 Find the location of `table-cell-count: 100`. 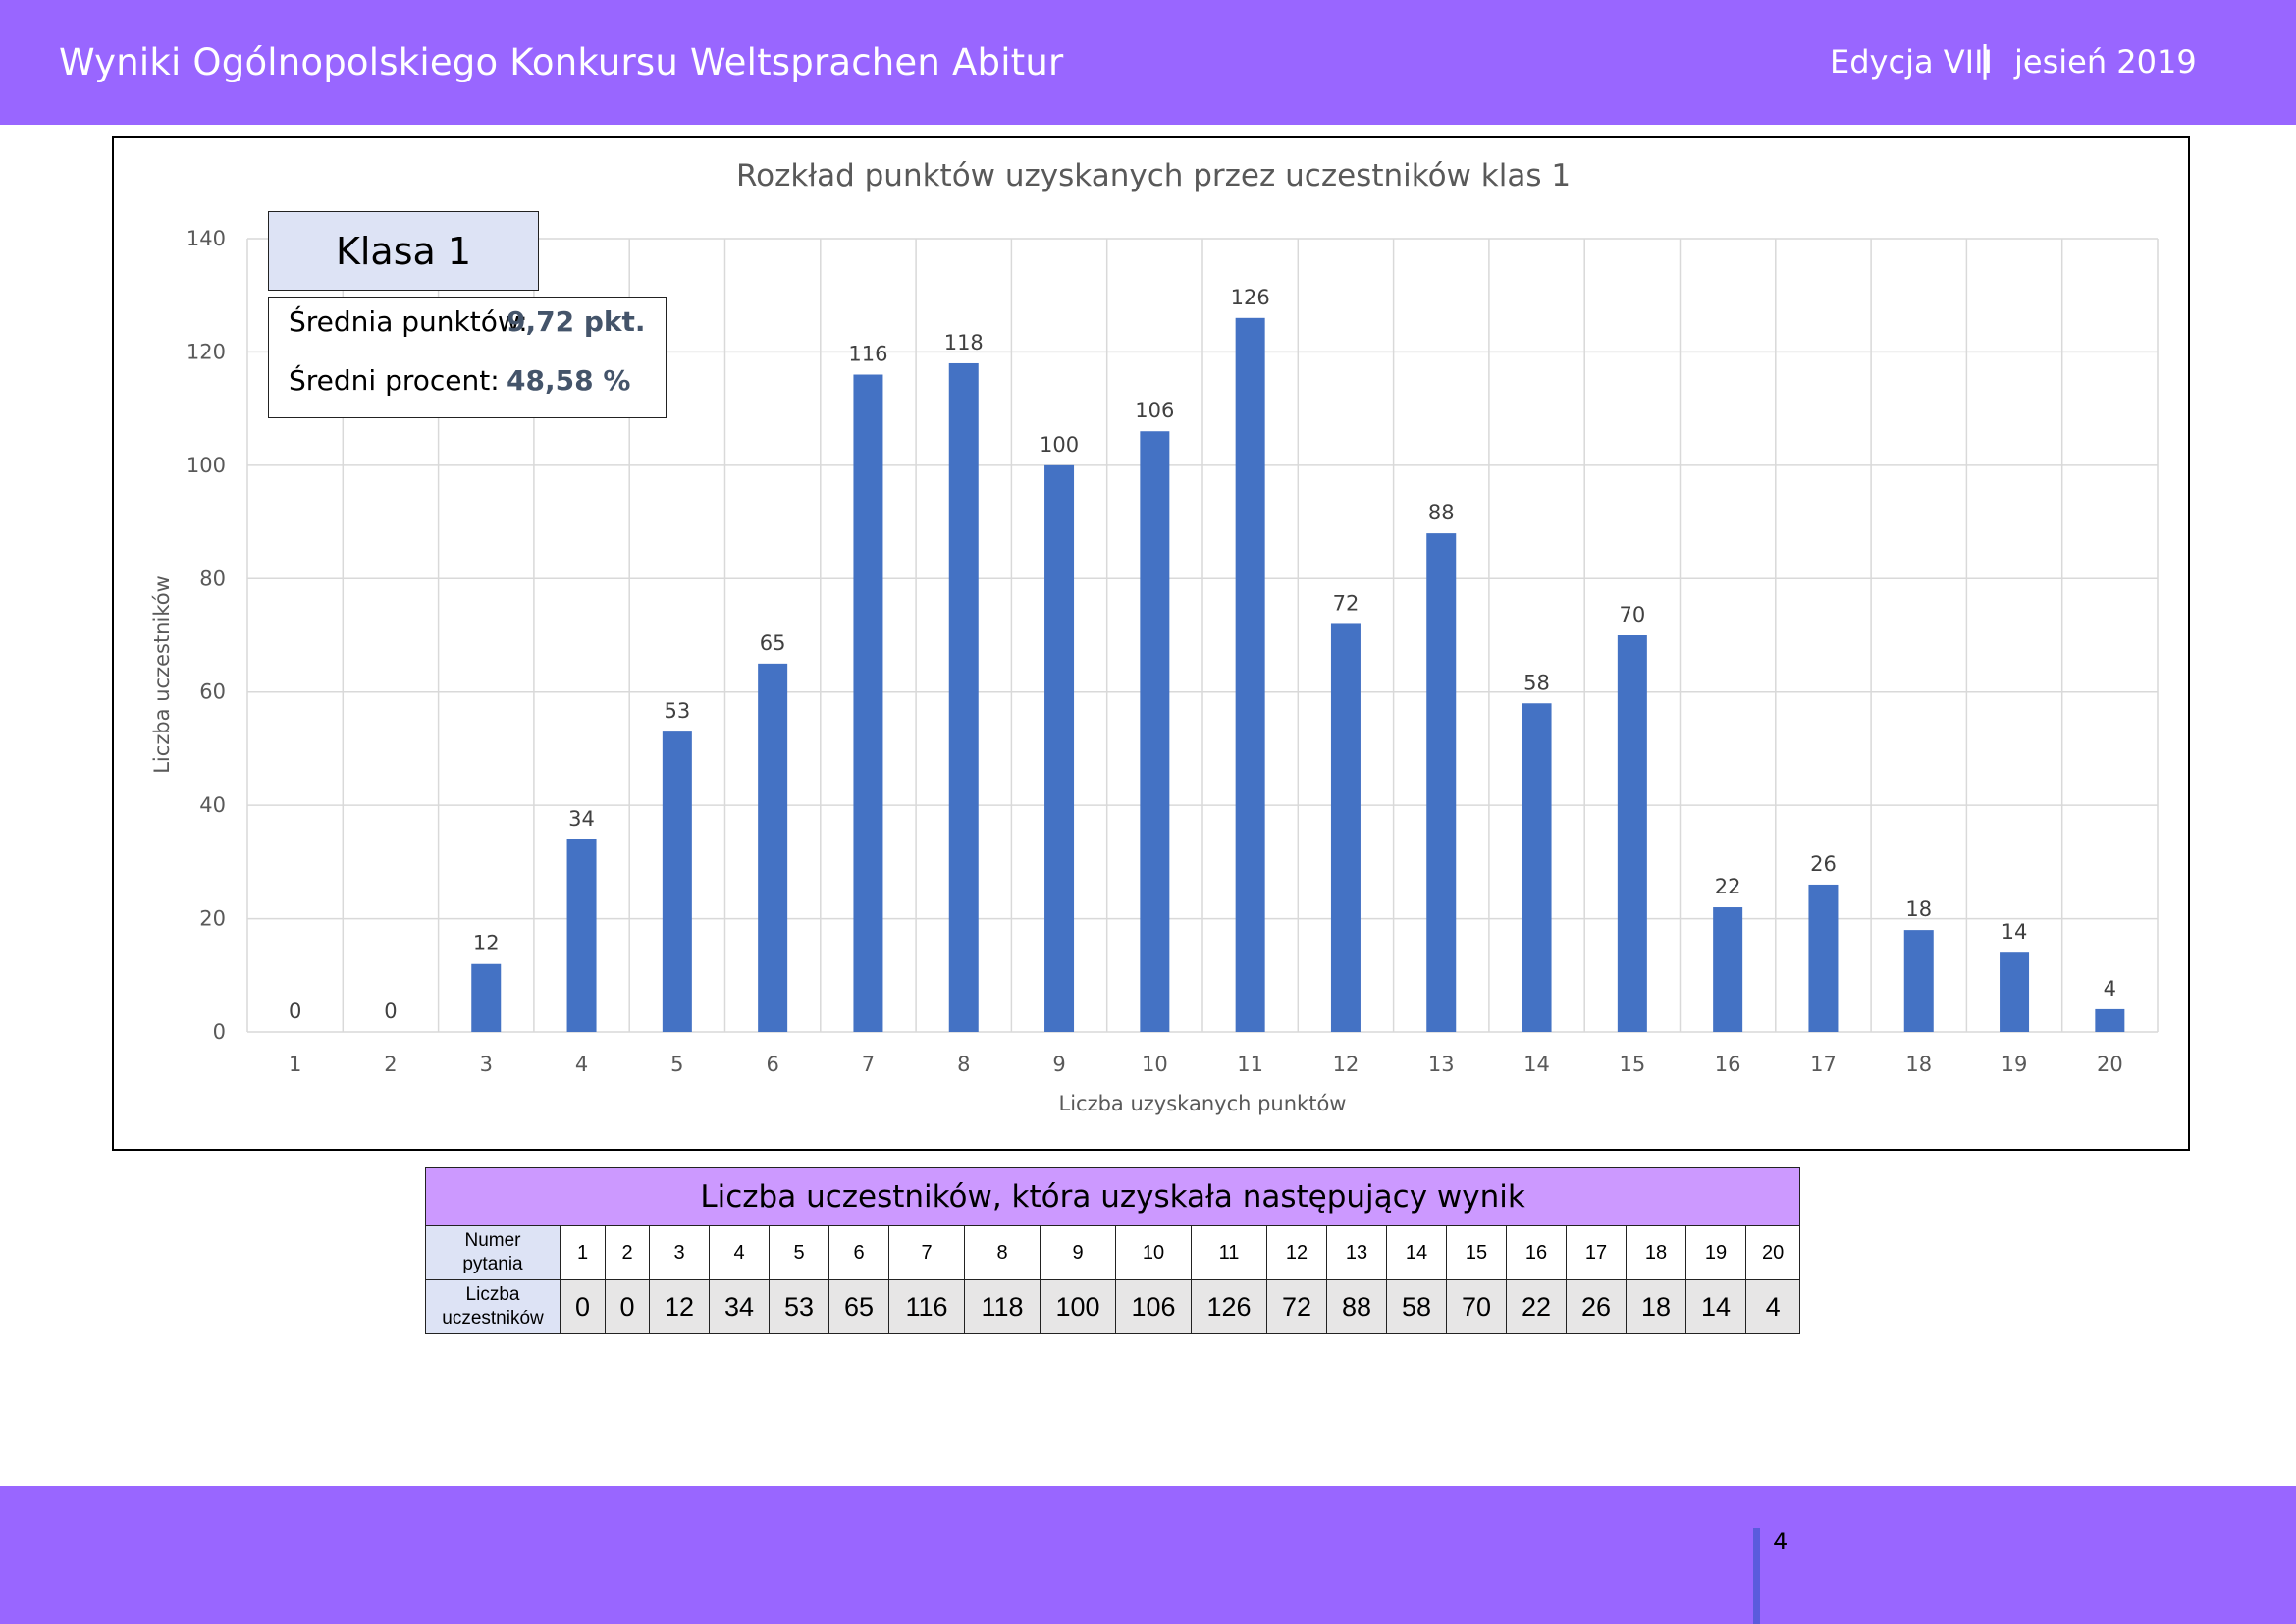

table-cell-count: 100 is located at coordinates (1078, 1306).